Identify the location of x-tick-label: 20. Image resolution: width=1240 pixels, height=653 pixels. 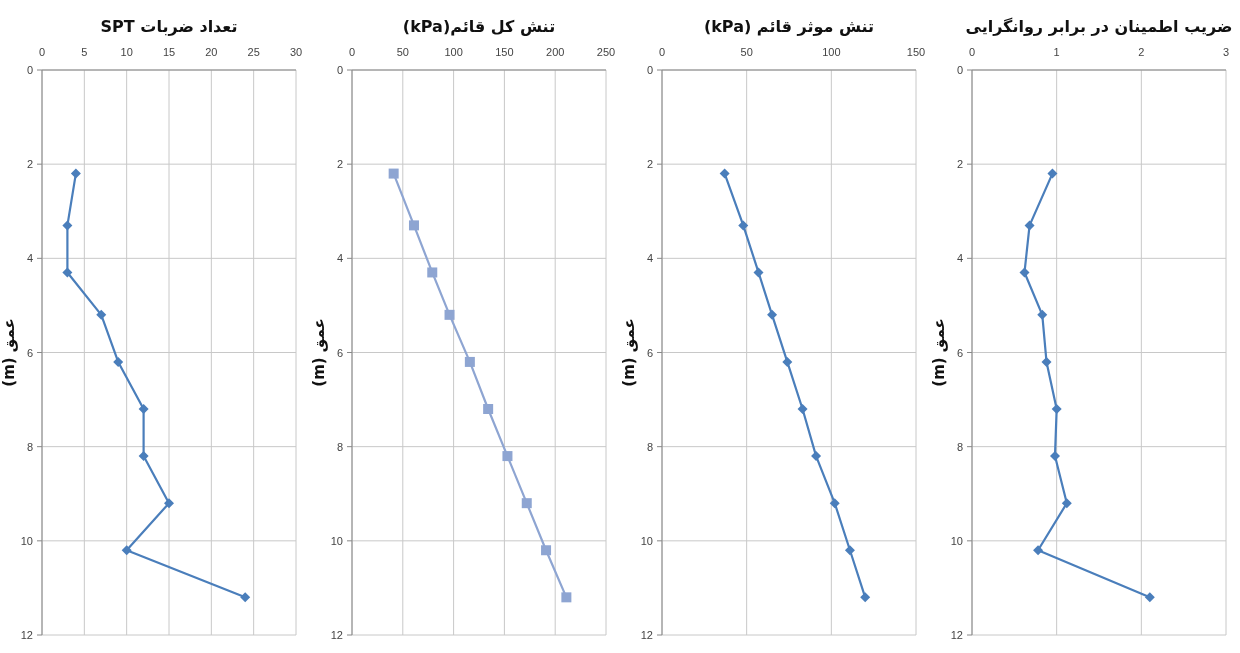
(211, 52).